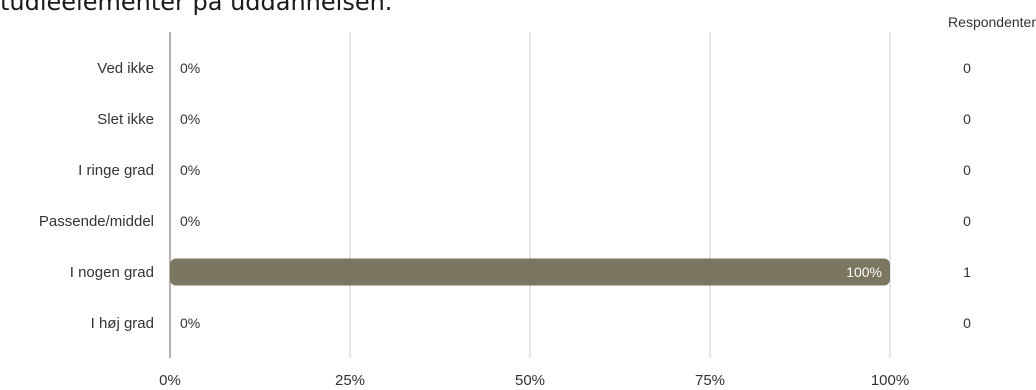 The image size is (1036, 390). What do you see at coordinates (196, 8) in the screenshot?
I see `chart-title: tudieelementer på uddannelsen.` at bounding box center [196, 8].